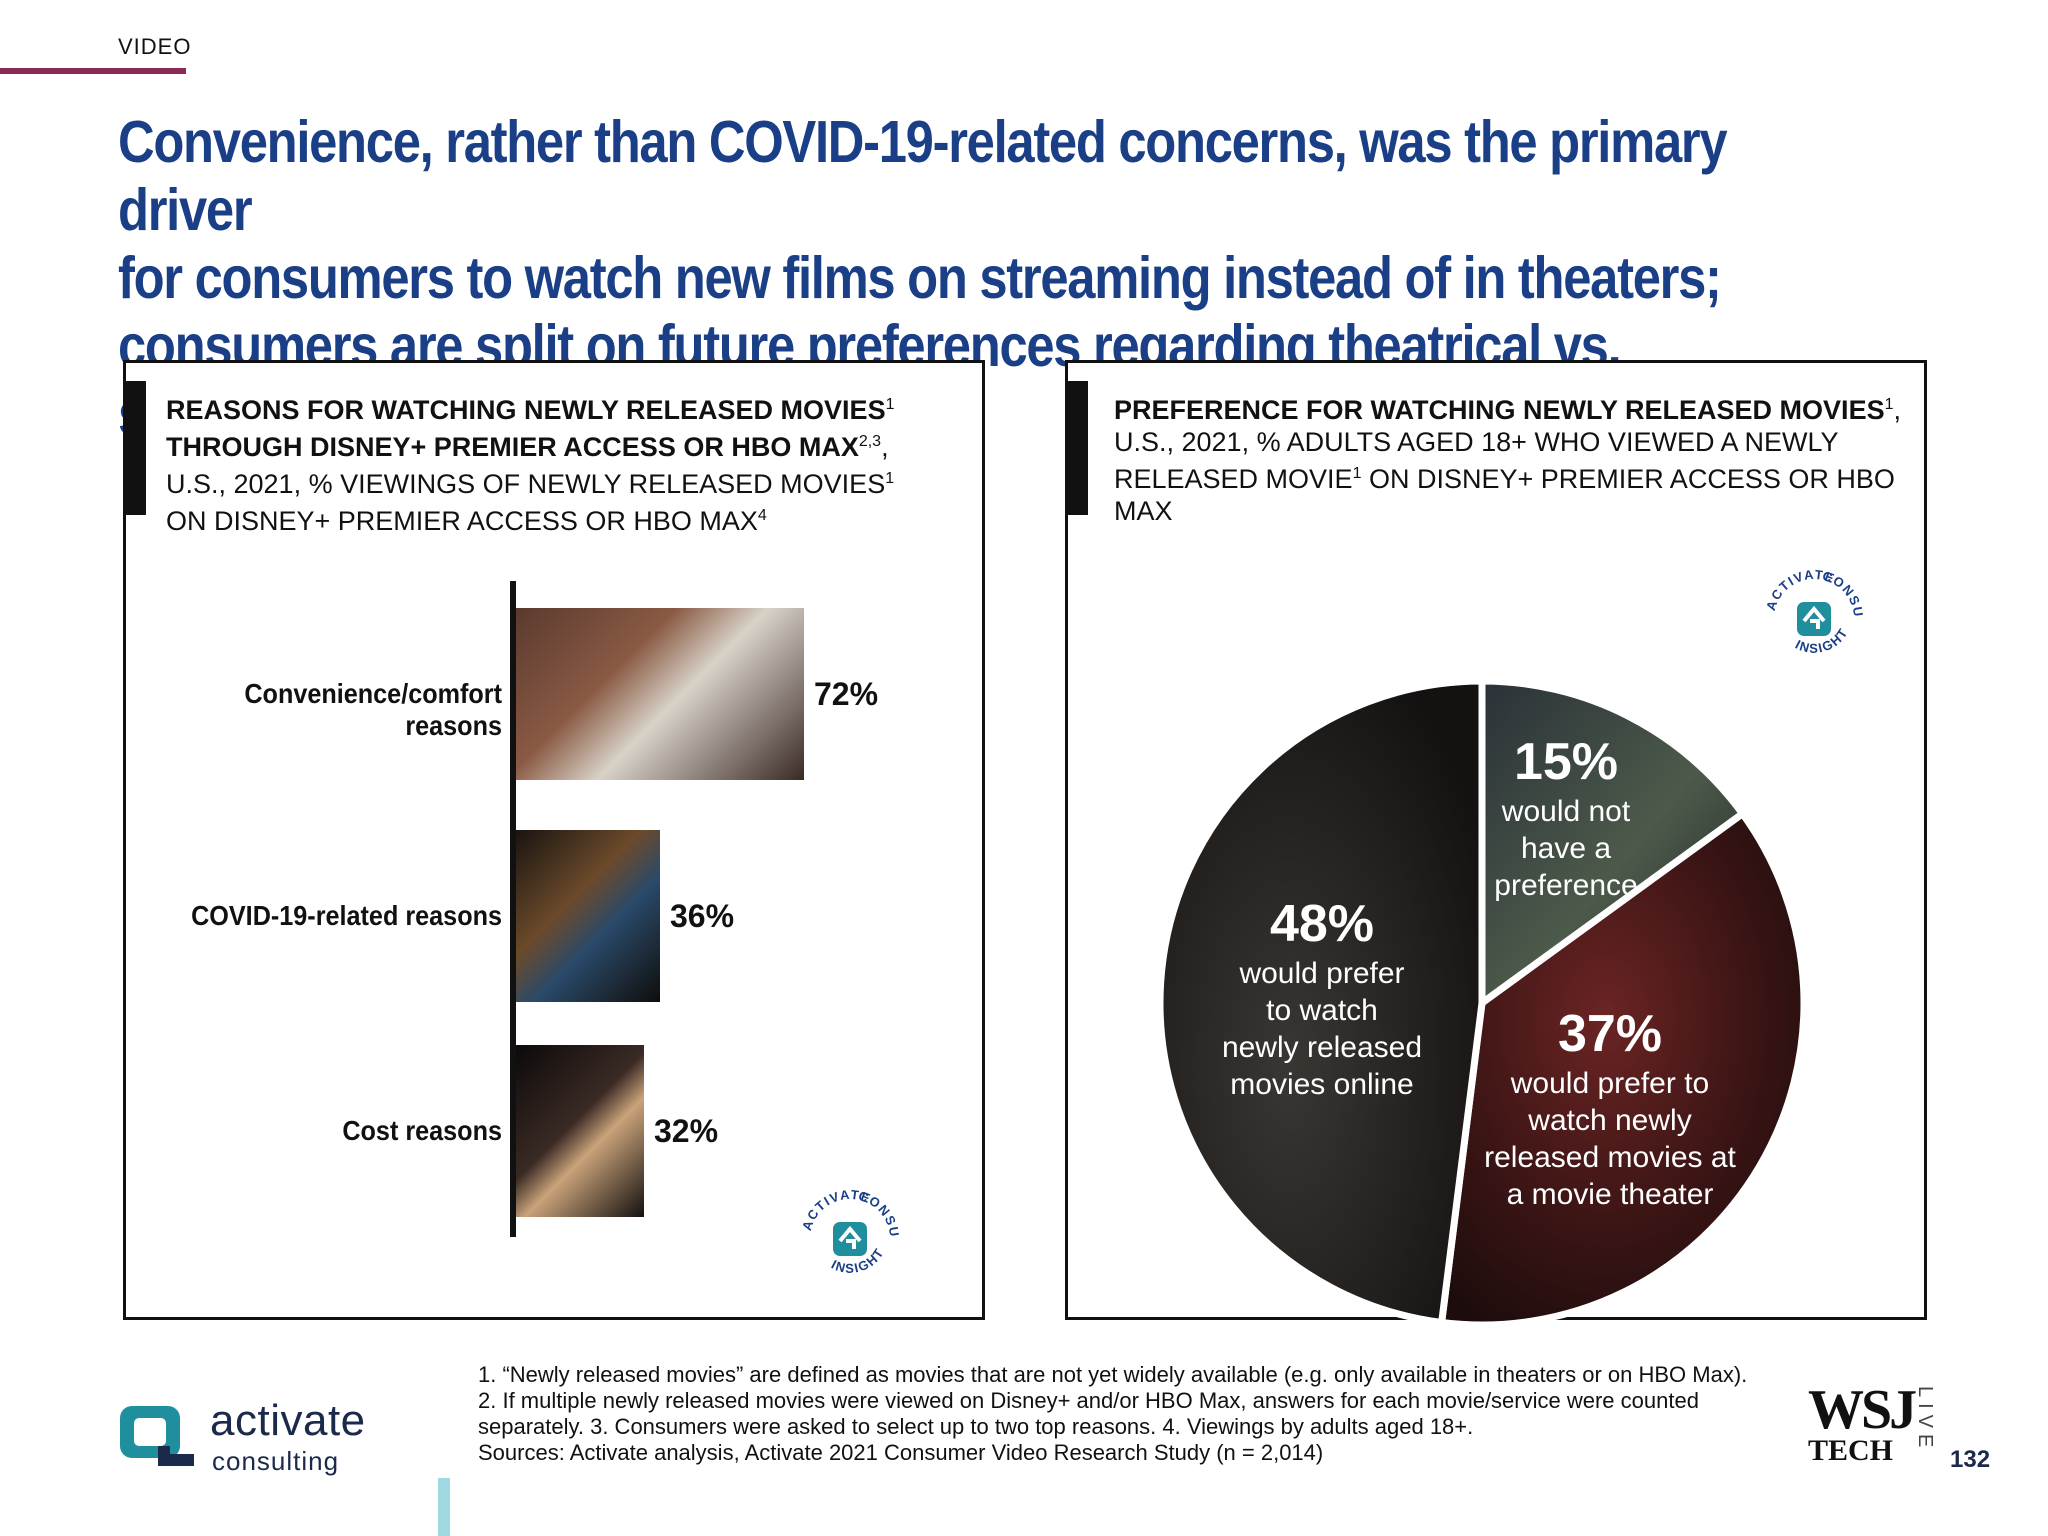 The image size is (2048, 1536). Describe the element at coordinates (155, 46) in the screenshot. I see `section-tag: VIDEO` at that location.